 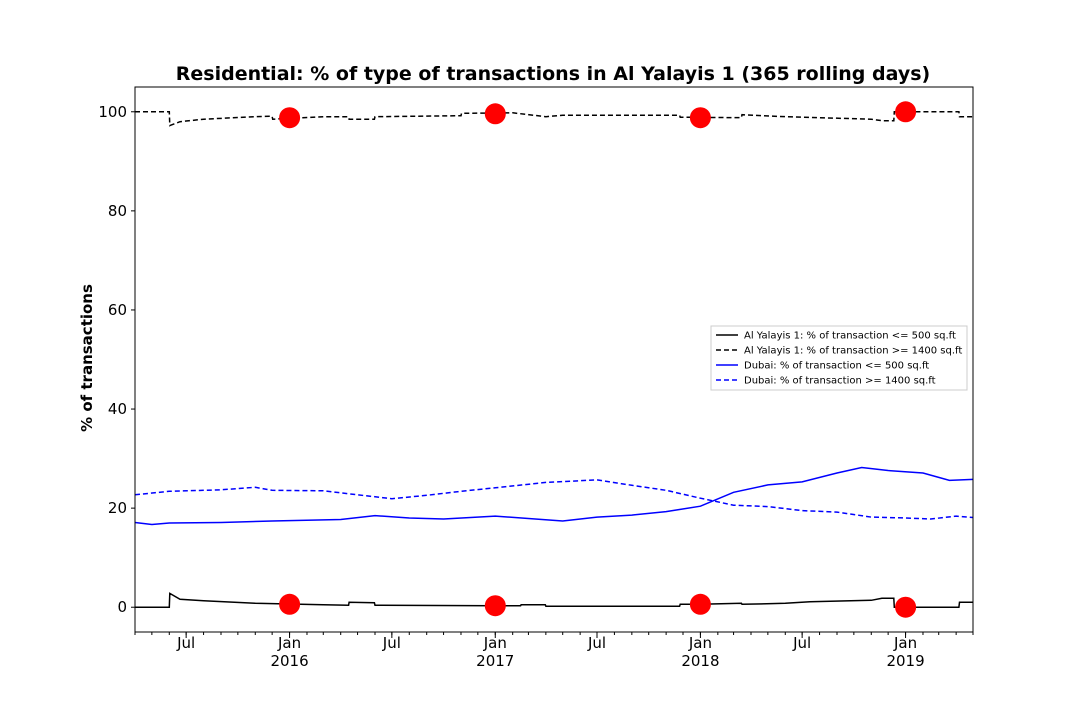 I want to click on x-tick-year-label: 2016, so click(x=289, y=661).